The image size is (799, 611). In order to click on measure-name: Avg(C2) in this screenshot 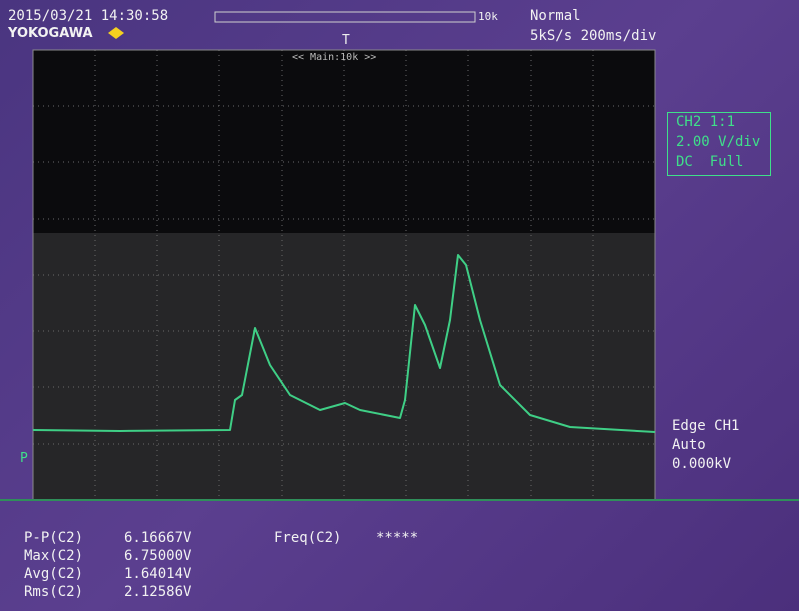, I will do `click(54, 574)`.